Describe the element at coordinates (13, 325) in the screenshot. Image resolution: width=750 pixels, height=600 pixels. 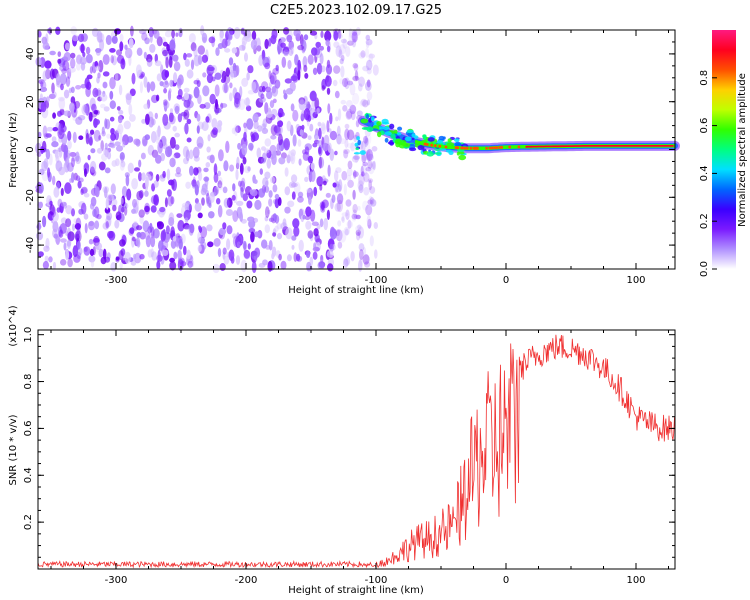
I see `snr-scale-label: (x10^4)` at that location.